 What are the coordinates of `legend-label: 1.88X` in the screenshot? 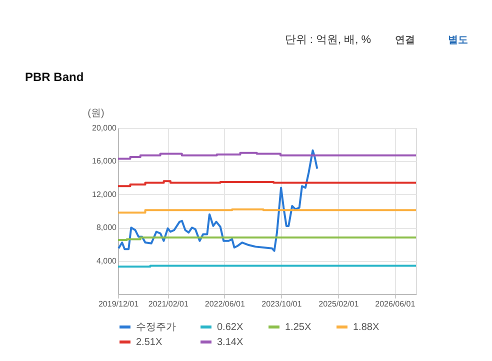 It's located at (366, 327).